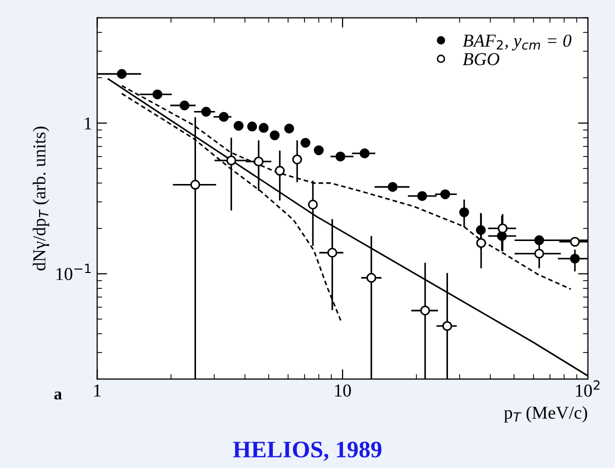 The width and height of the screenshot is (615, 468). I want to click on x-tick-label: 10$^{2}$, so click(588, 388).